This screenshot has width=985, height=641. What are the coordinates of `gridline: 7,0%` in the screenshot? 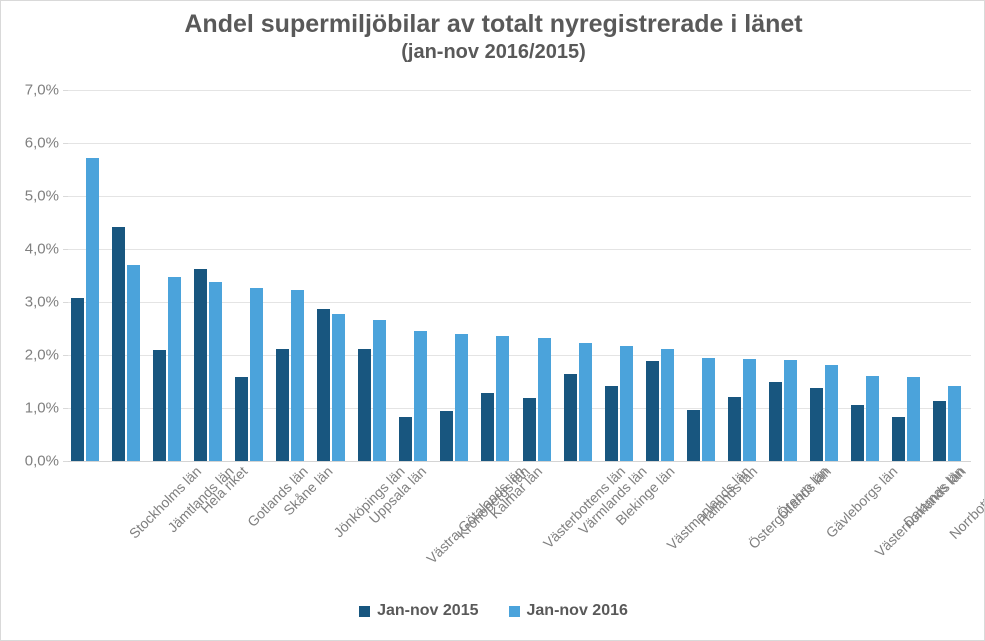 It's located at (498, 90).